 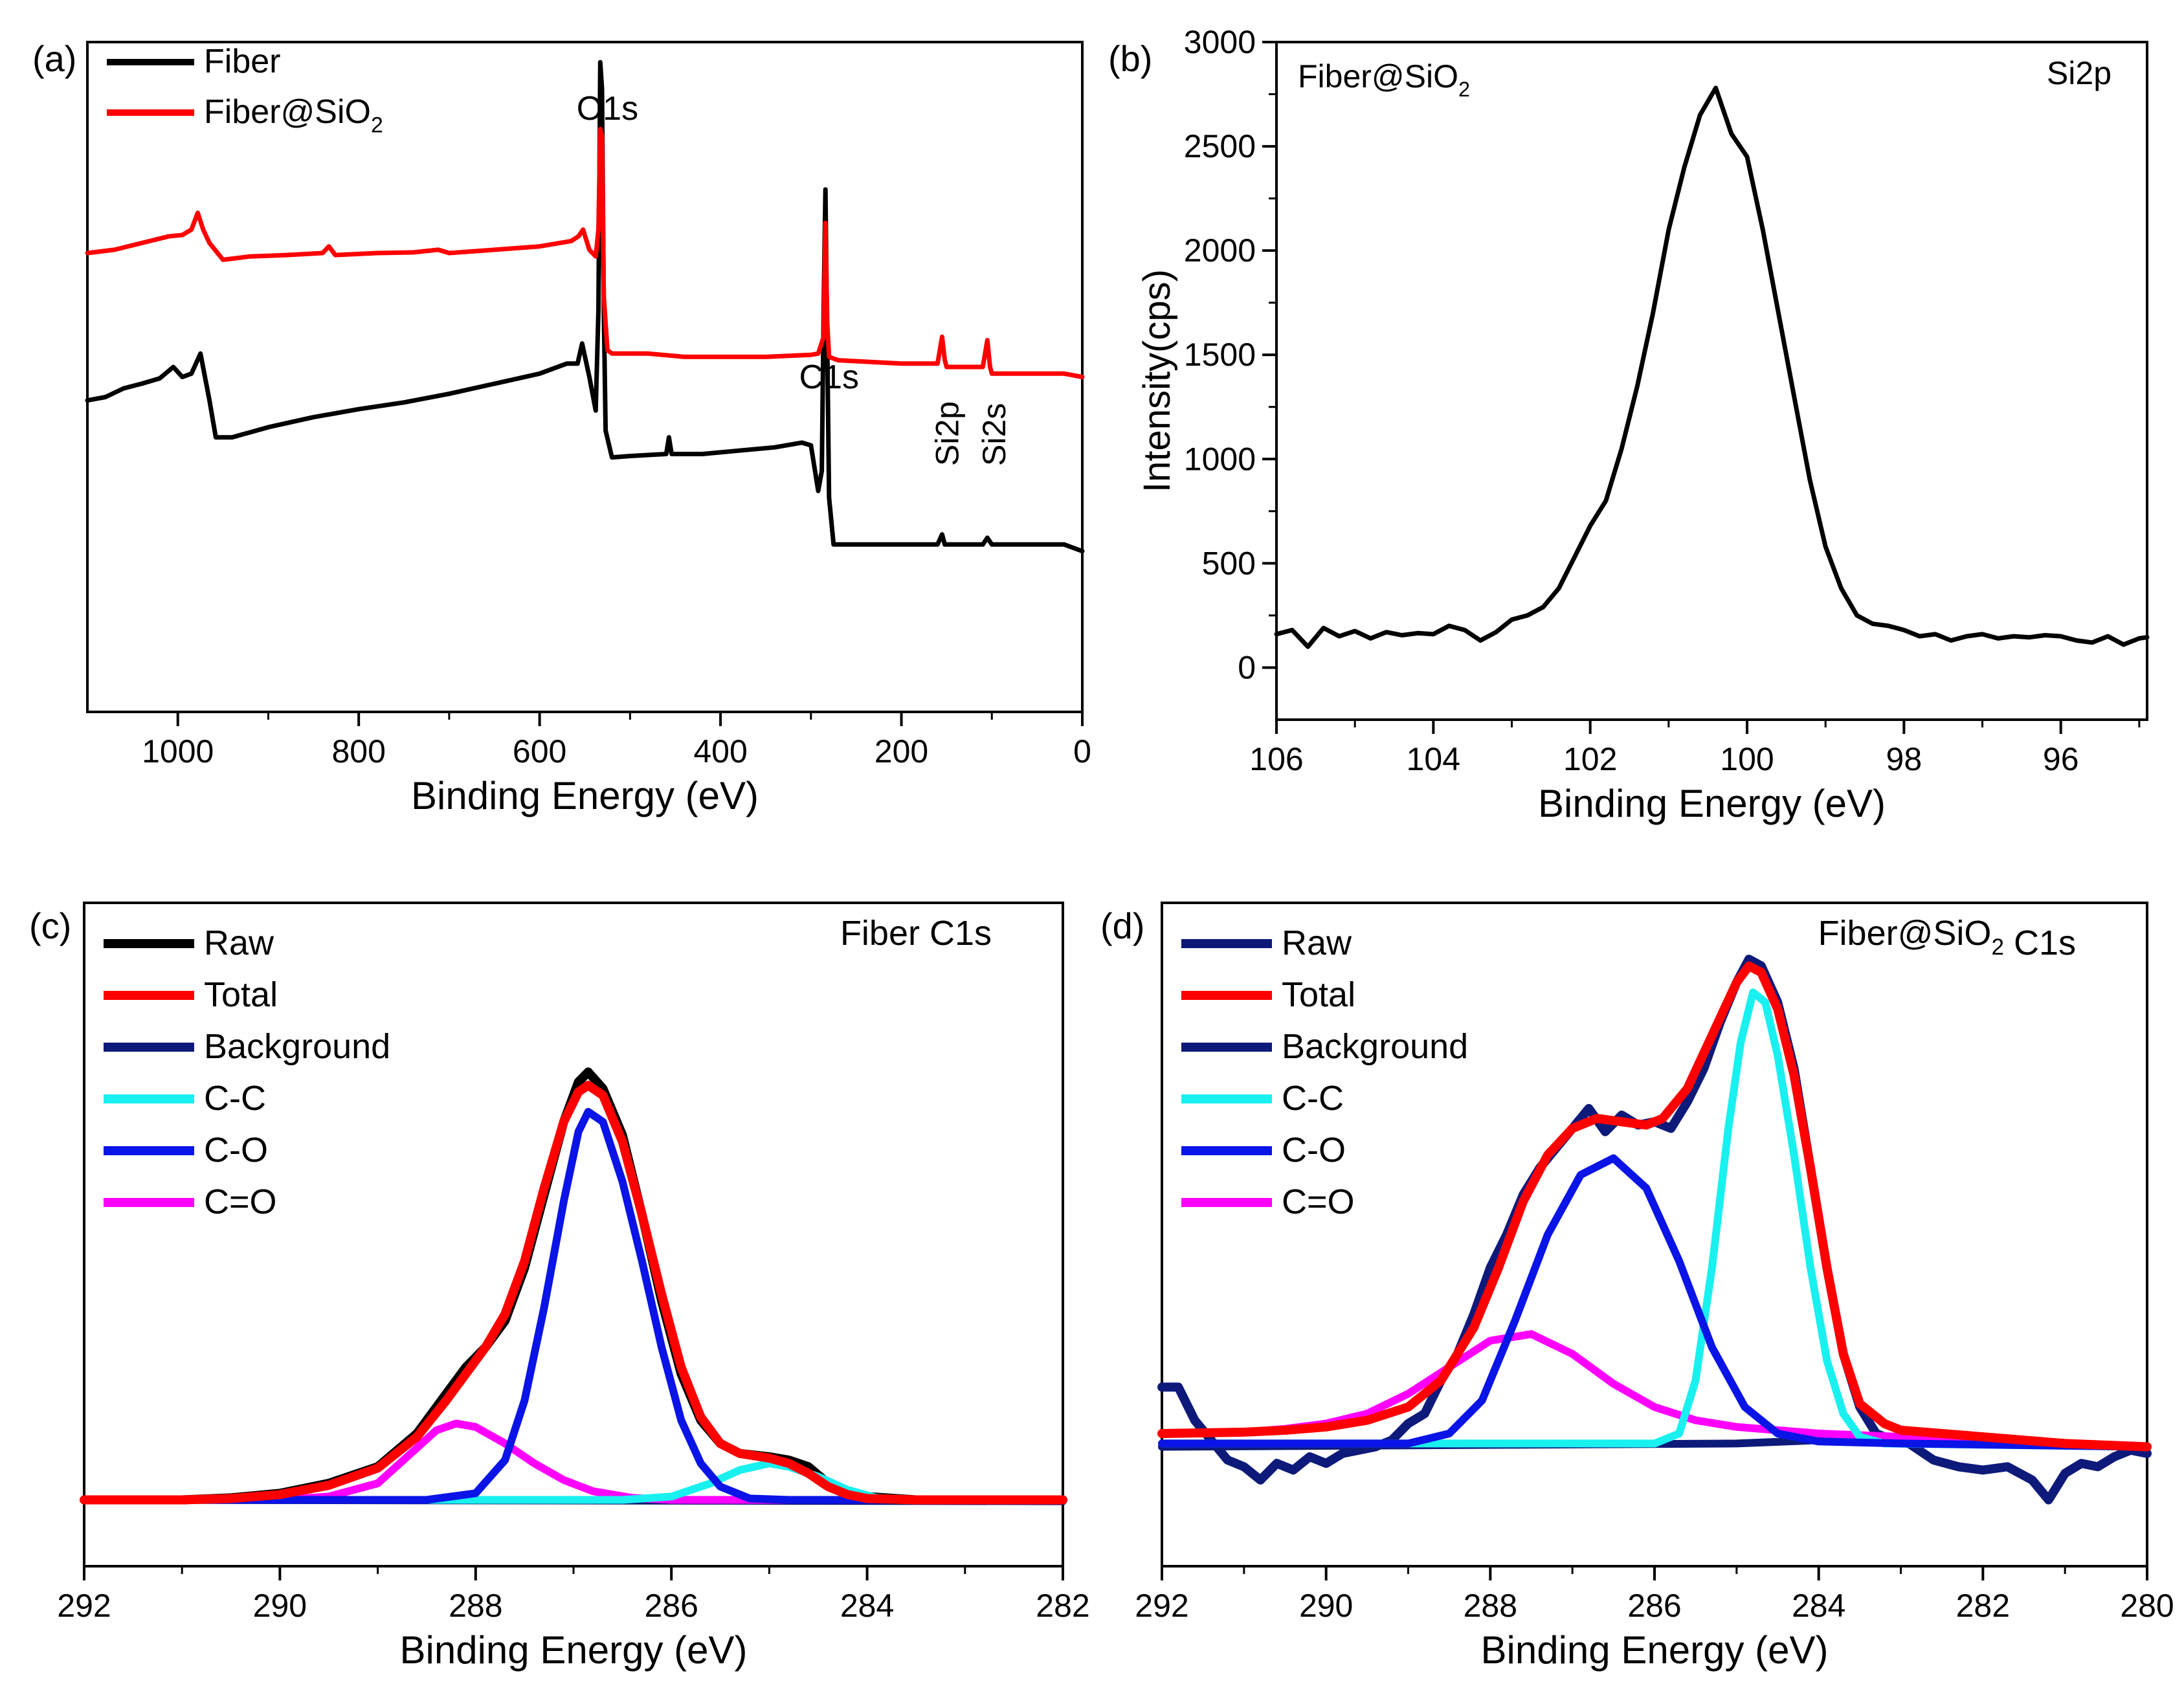 What do you see at coordinates (242, 62) in the screenshot?
I see `legend-label: Fiber` at bounding box center [242, 62].